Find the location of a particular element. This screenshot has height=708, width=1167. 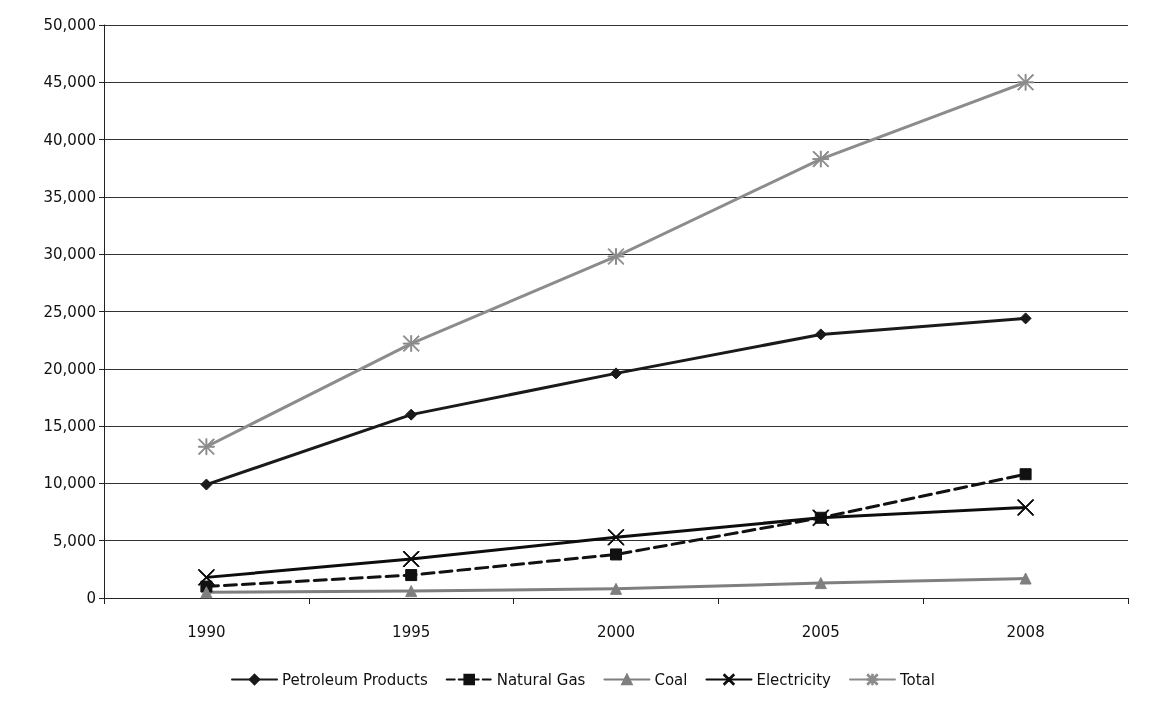

y-tick-label: 35,000 is located at coordinates (69, 196).